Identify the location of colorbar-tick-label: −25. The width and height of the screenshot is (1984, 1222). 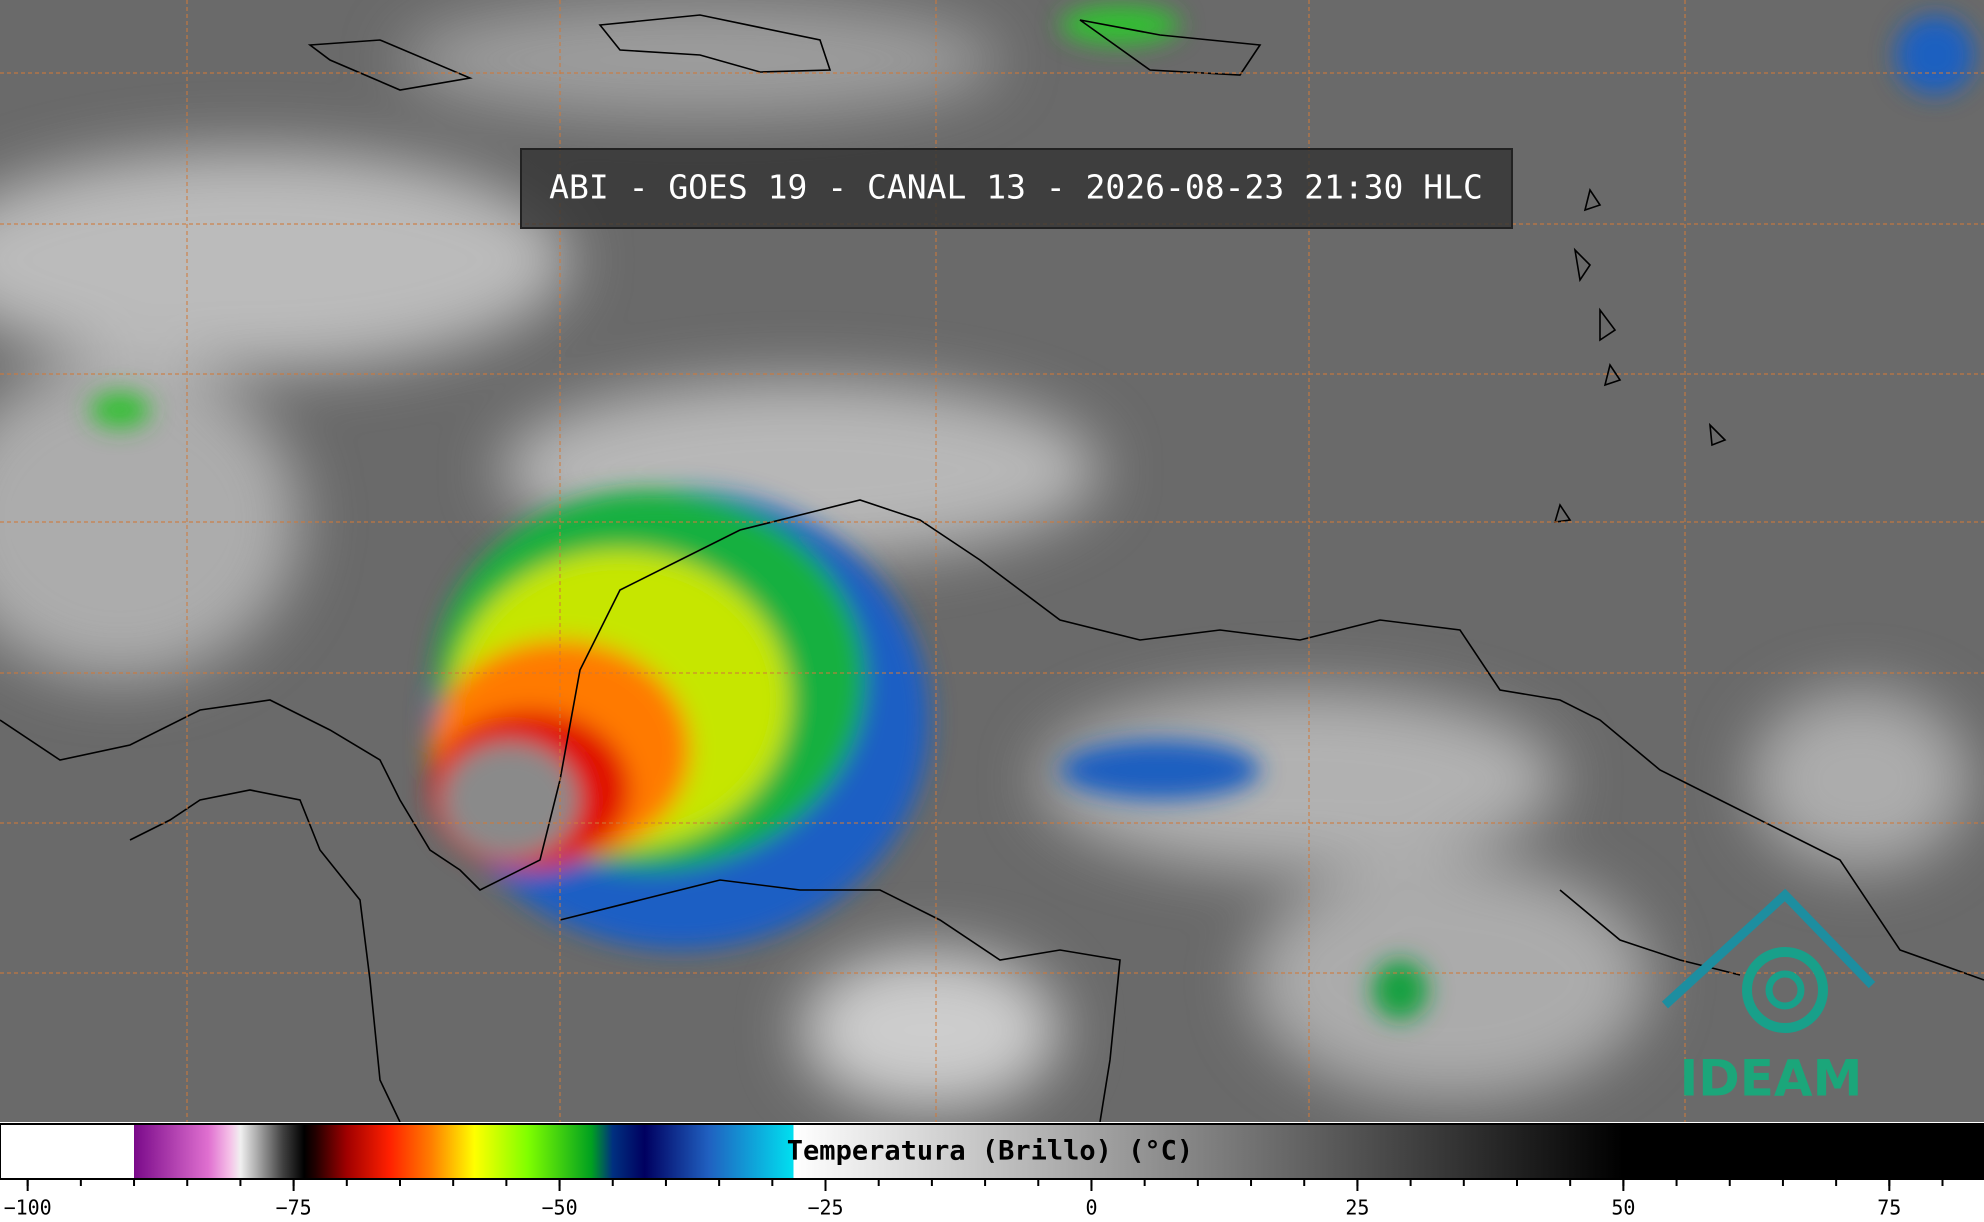
(825, 1208).